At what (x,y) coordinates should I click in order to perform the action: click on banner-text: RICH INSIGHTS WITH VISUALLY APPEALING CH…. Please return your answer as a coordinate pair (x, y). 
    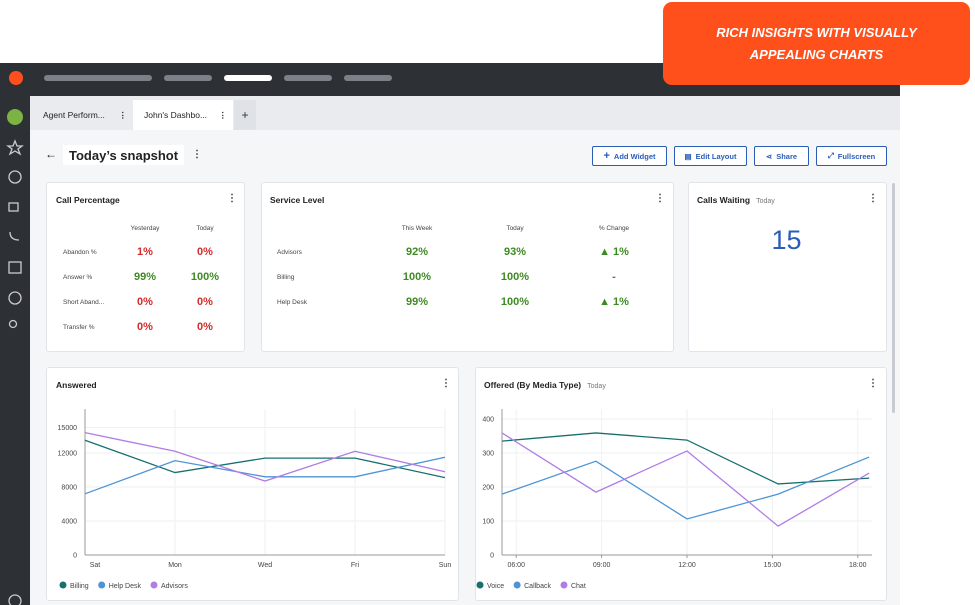
    Looking at the image, I should click on (816, 43).